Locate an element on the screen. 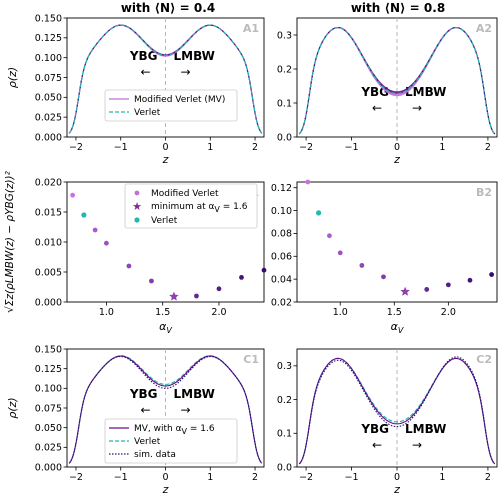  panel-label-B2: B2 is located at coordinates (484, 192).